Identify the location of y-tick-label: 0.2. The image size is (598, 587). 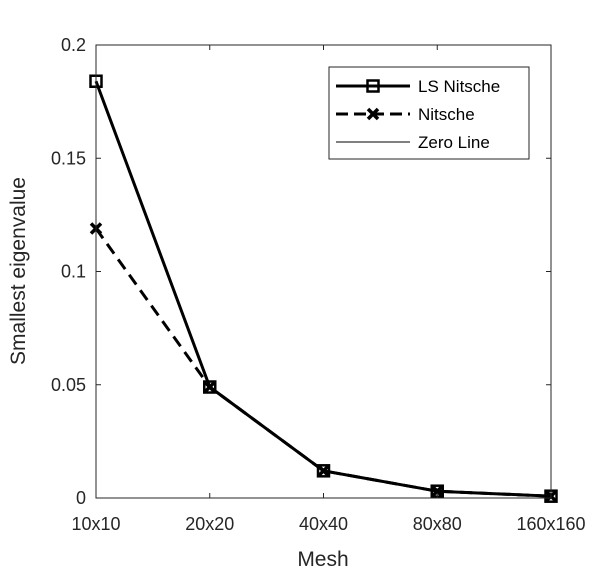
(73, 45).